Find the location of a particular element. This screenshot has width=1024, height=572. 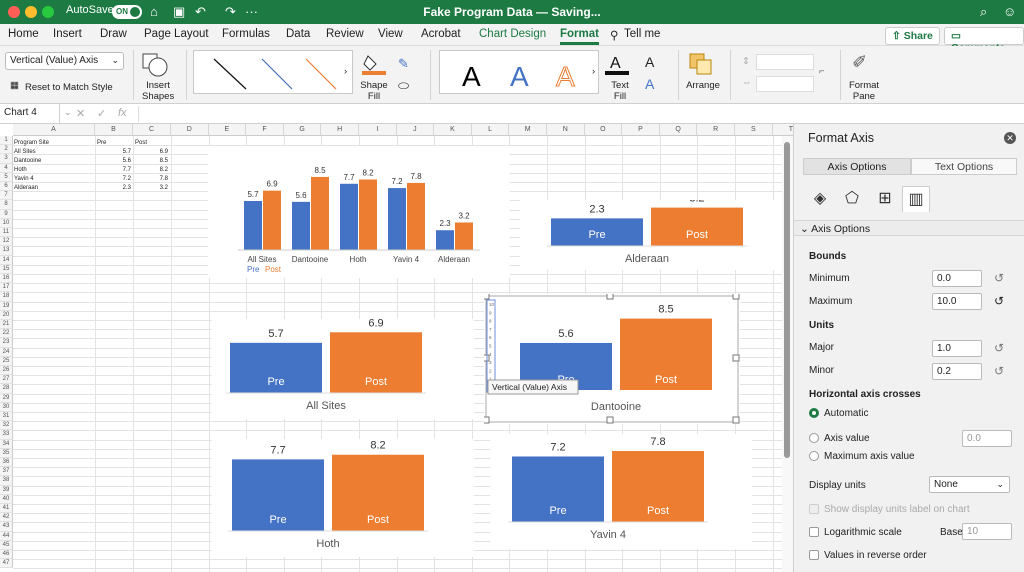

shape-width-input is located at coordinates (785, 84).